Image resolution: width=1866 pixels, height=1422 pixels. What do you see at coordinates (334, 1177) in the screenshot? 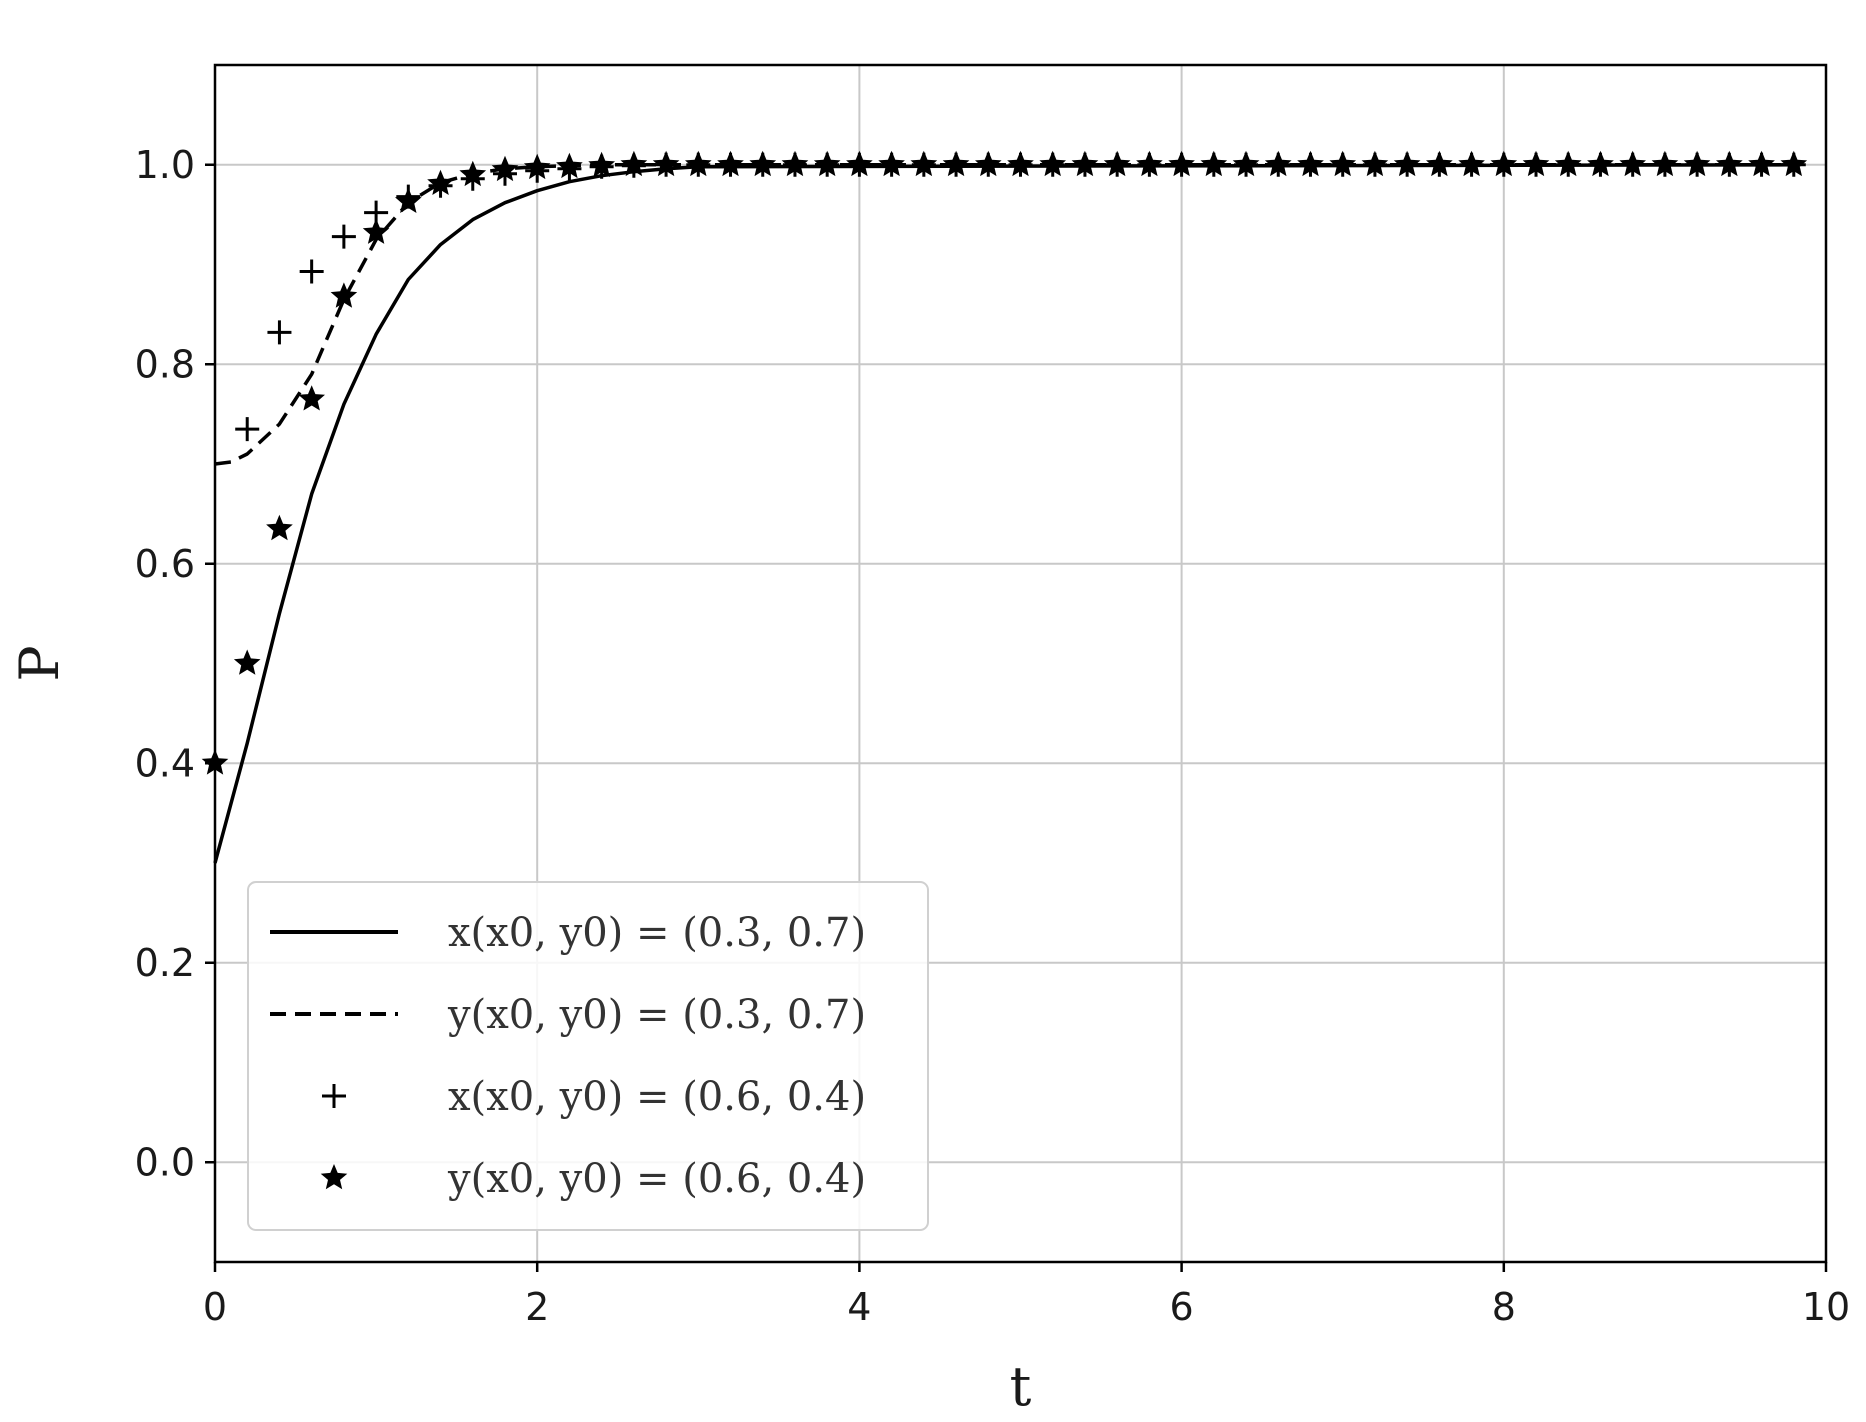
I see `legend-handle-star` at bounding box center [334, 1177].